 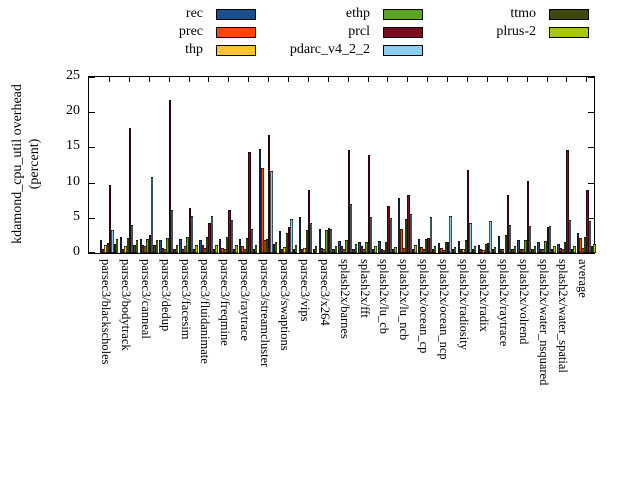 I want to click on legend-label-prec: prec, so click(x=190, y=31).